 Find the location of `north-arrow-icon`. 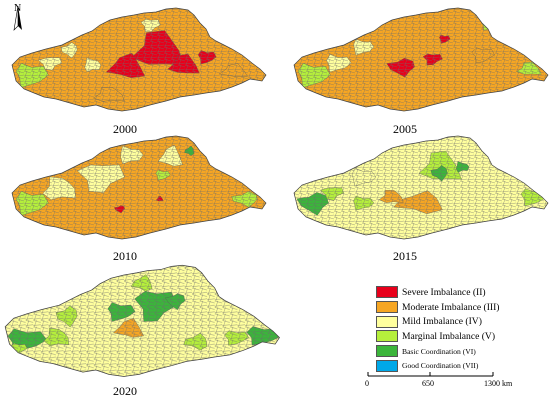

north-arrow-icon is located at coordinates (17, 18).